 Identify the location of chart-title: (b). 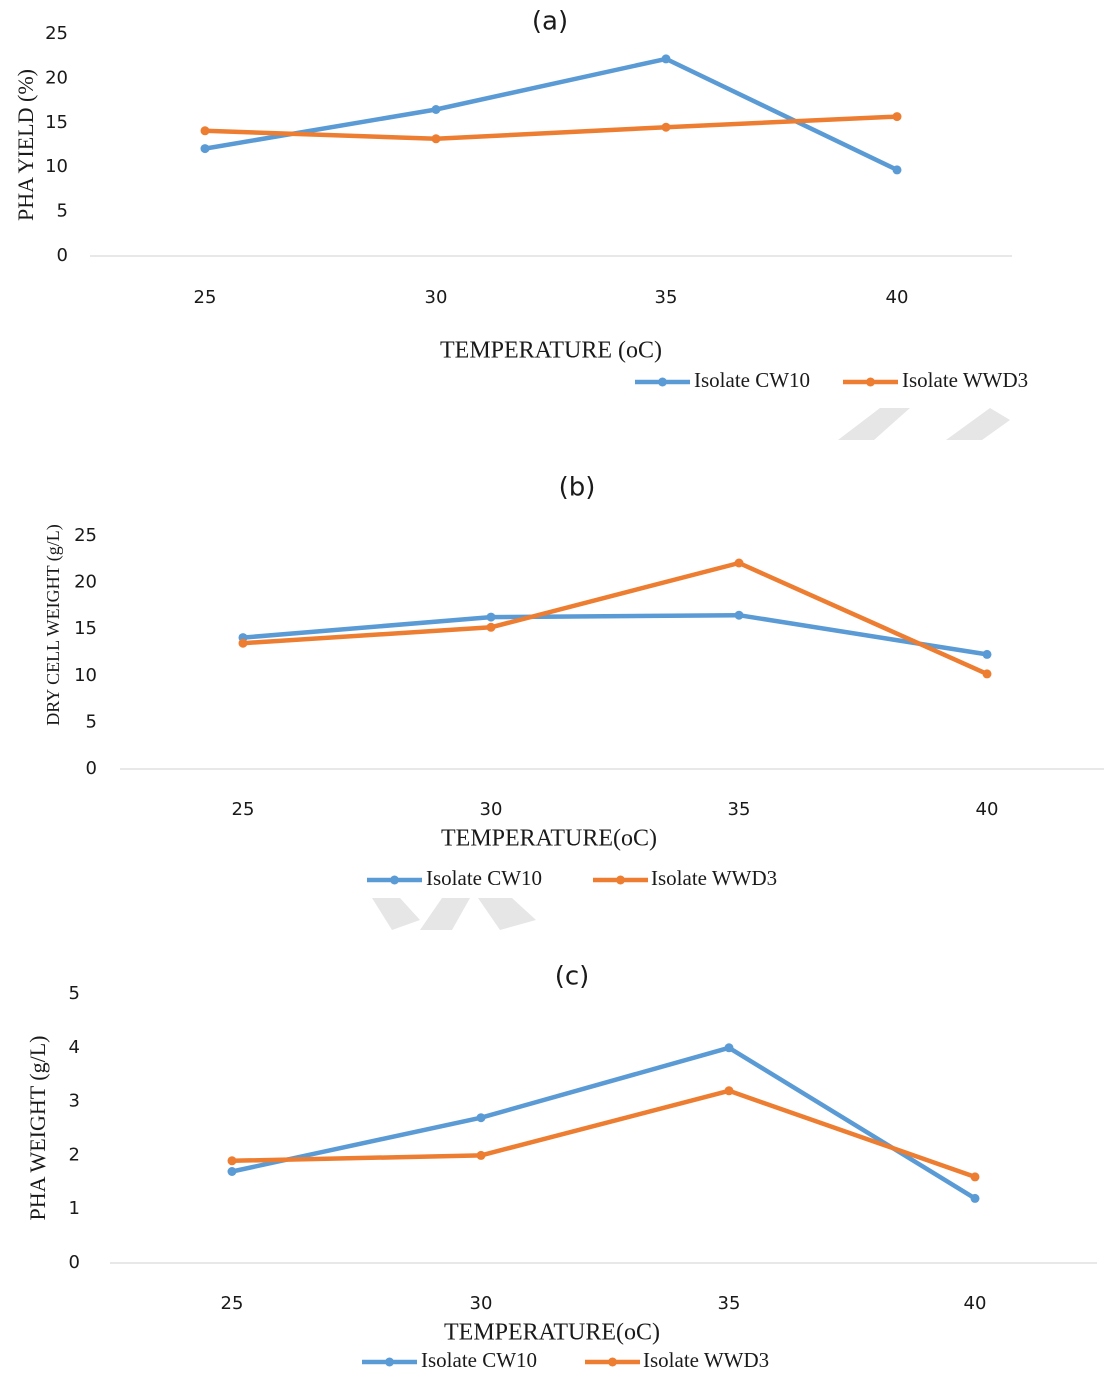
(577, 488).